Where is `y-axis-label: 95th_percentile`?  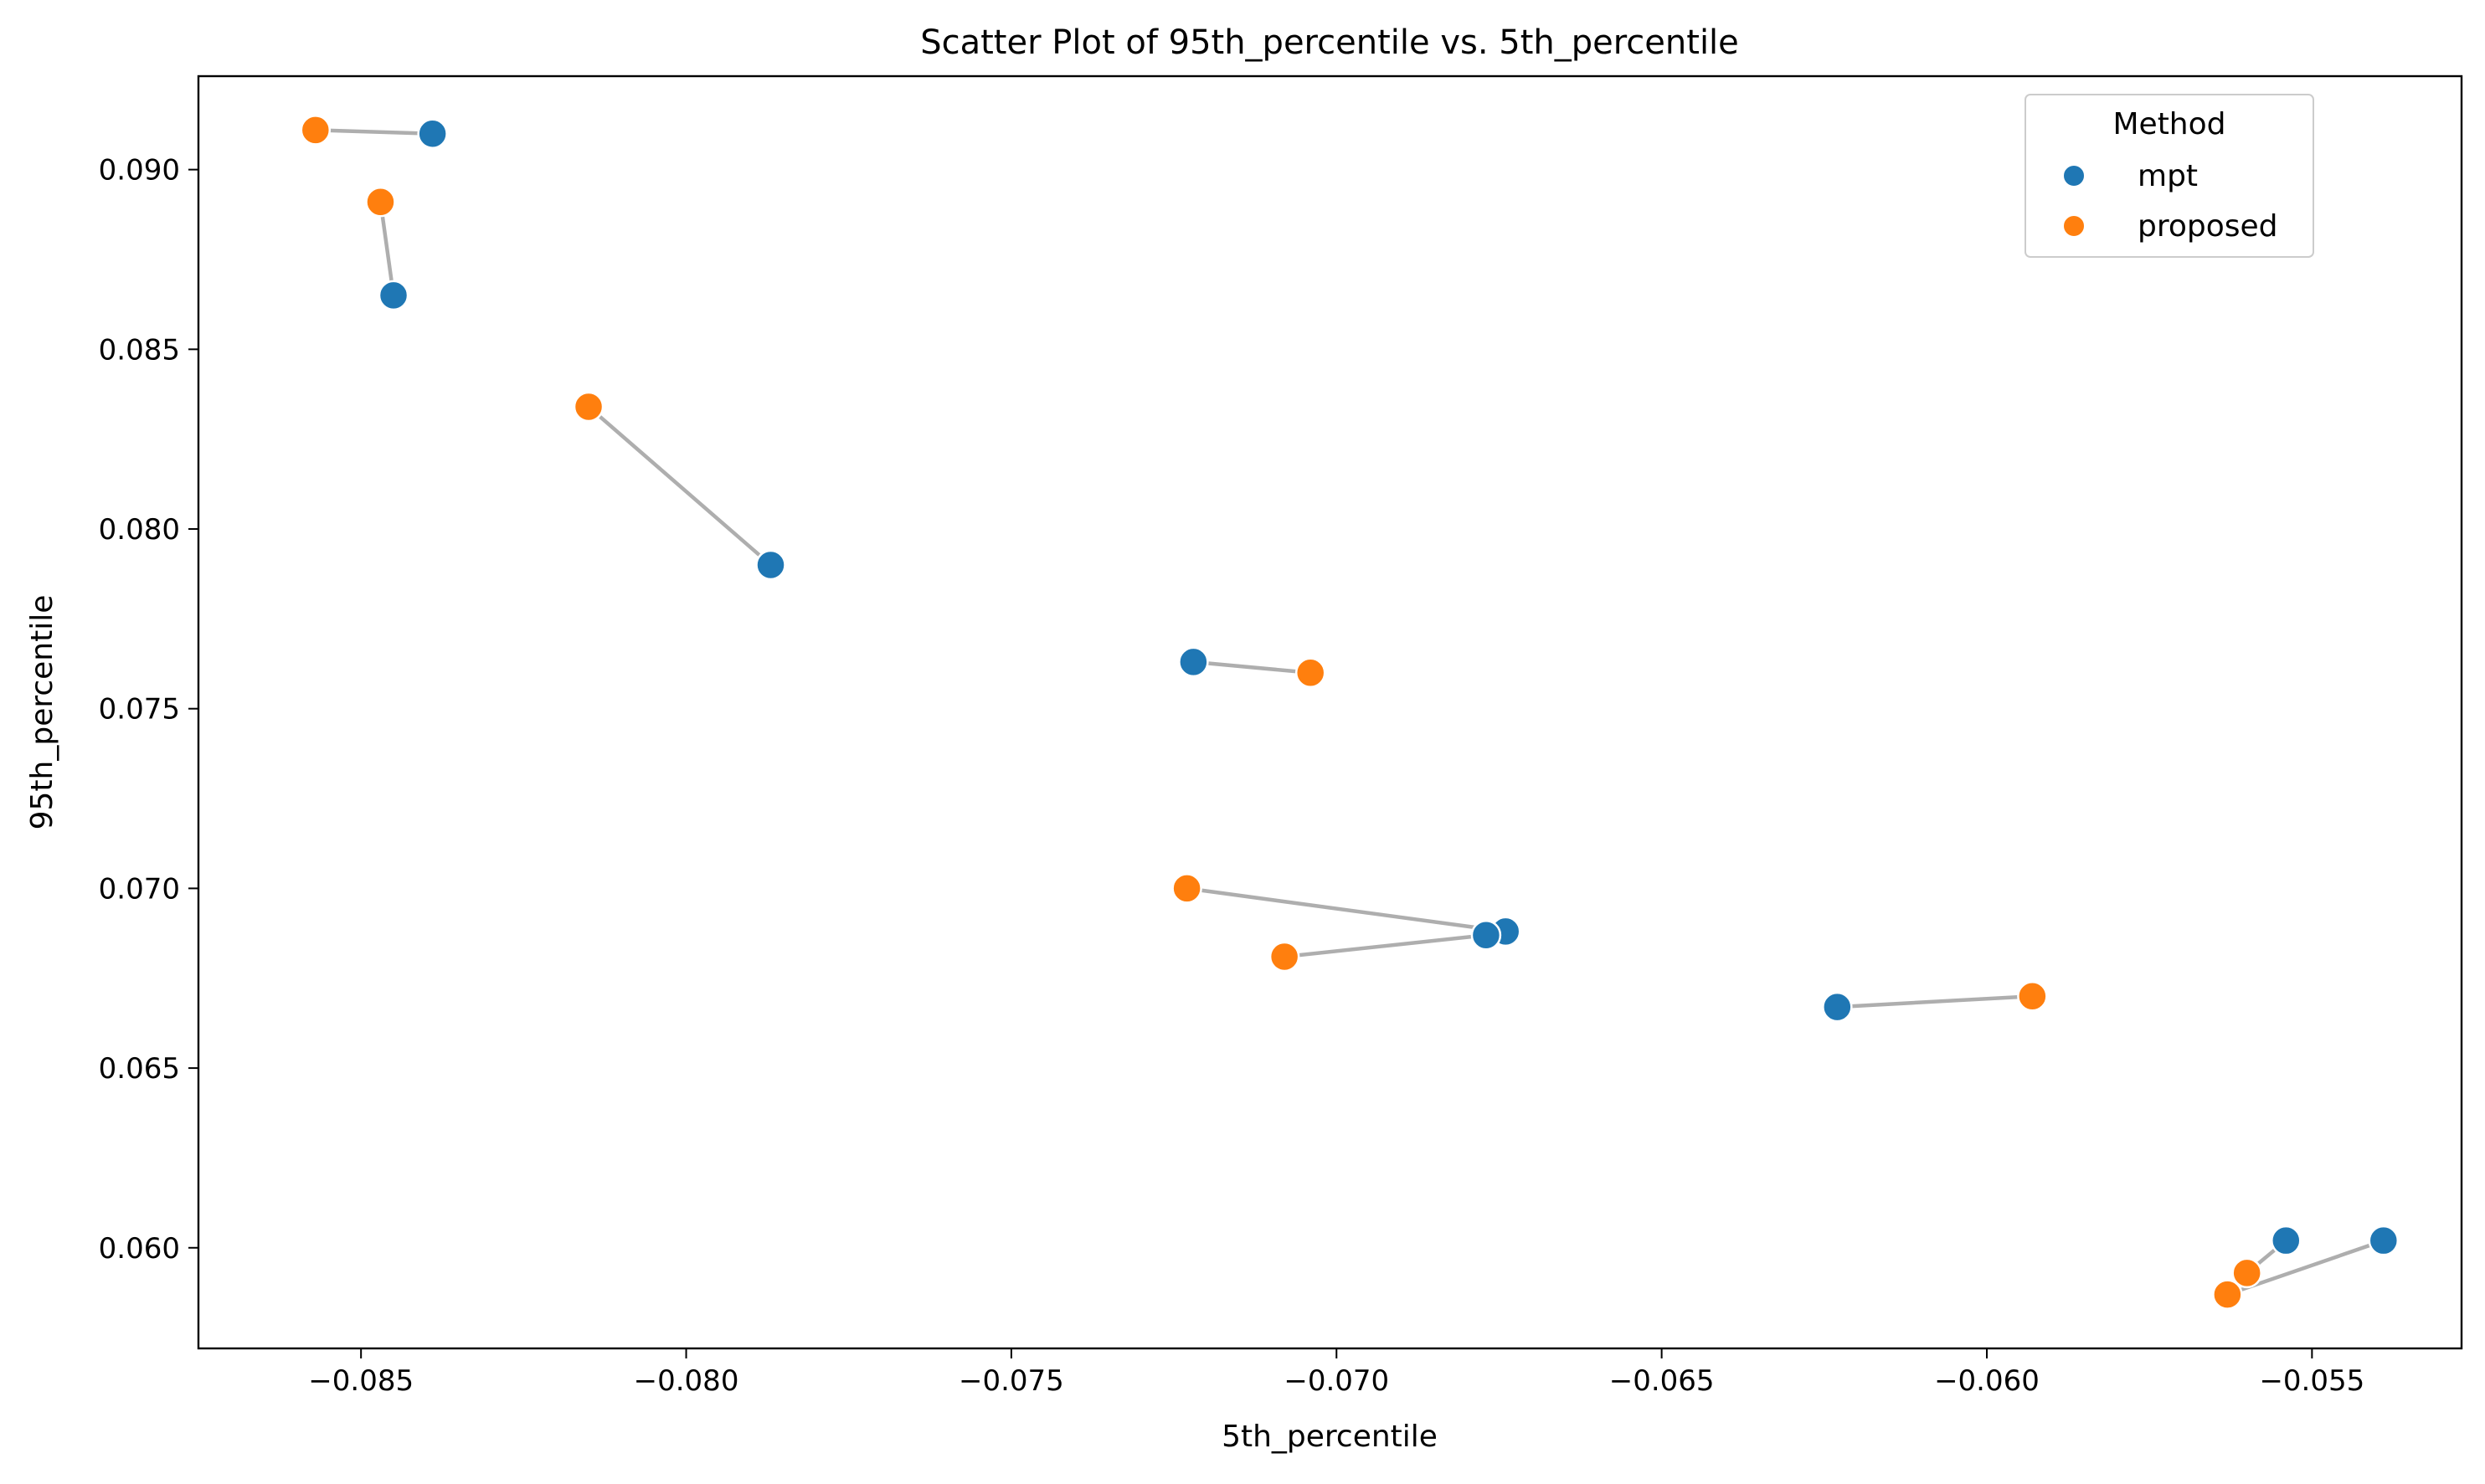 y-axis-label: 95th_percentile is located at coordinates (42, 713).